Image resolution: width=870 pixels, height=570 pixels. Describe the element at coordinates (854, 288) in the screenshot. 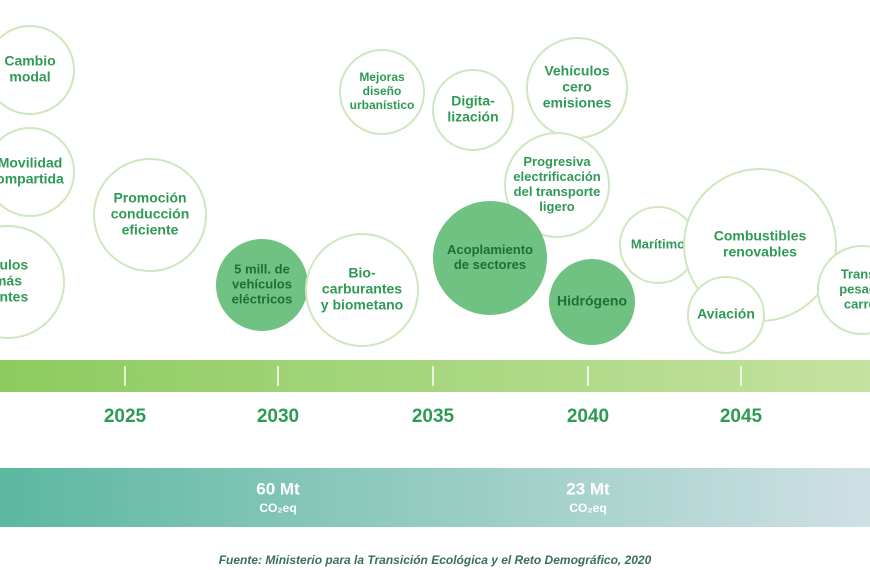

I see `bubble-label: pesado` at that location.